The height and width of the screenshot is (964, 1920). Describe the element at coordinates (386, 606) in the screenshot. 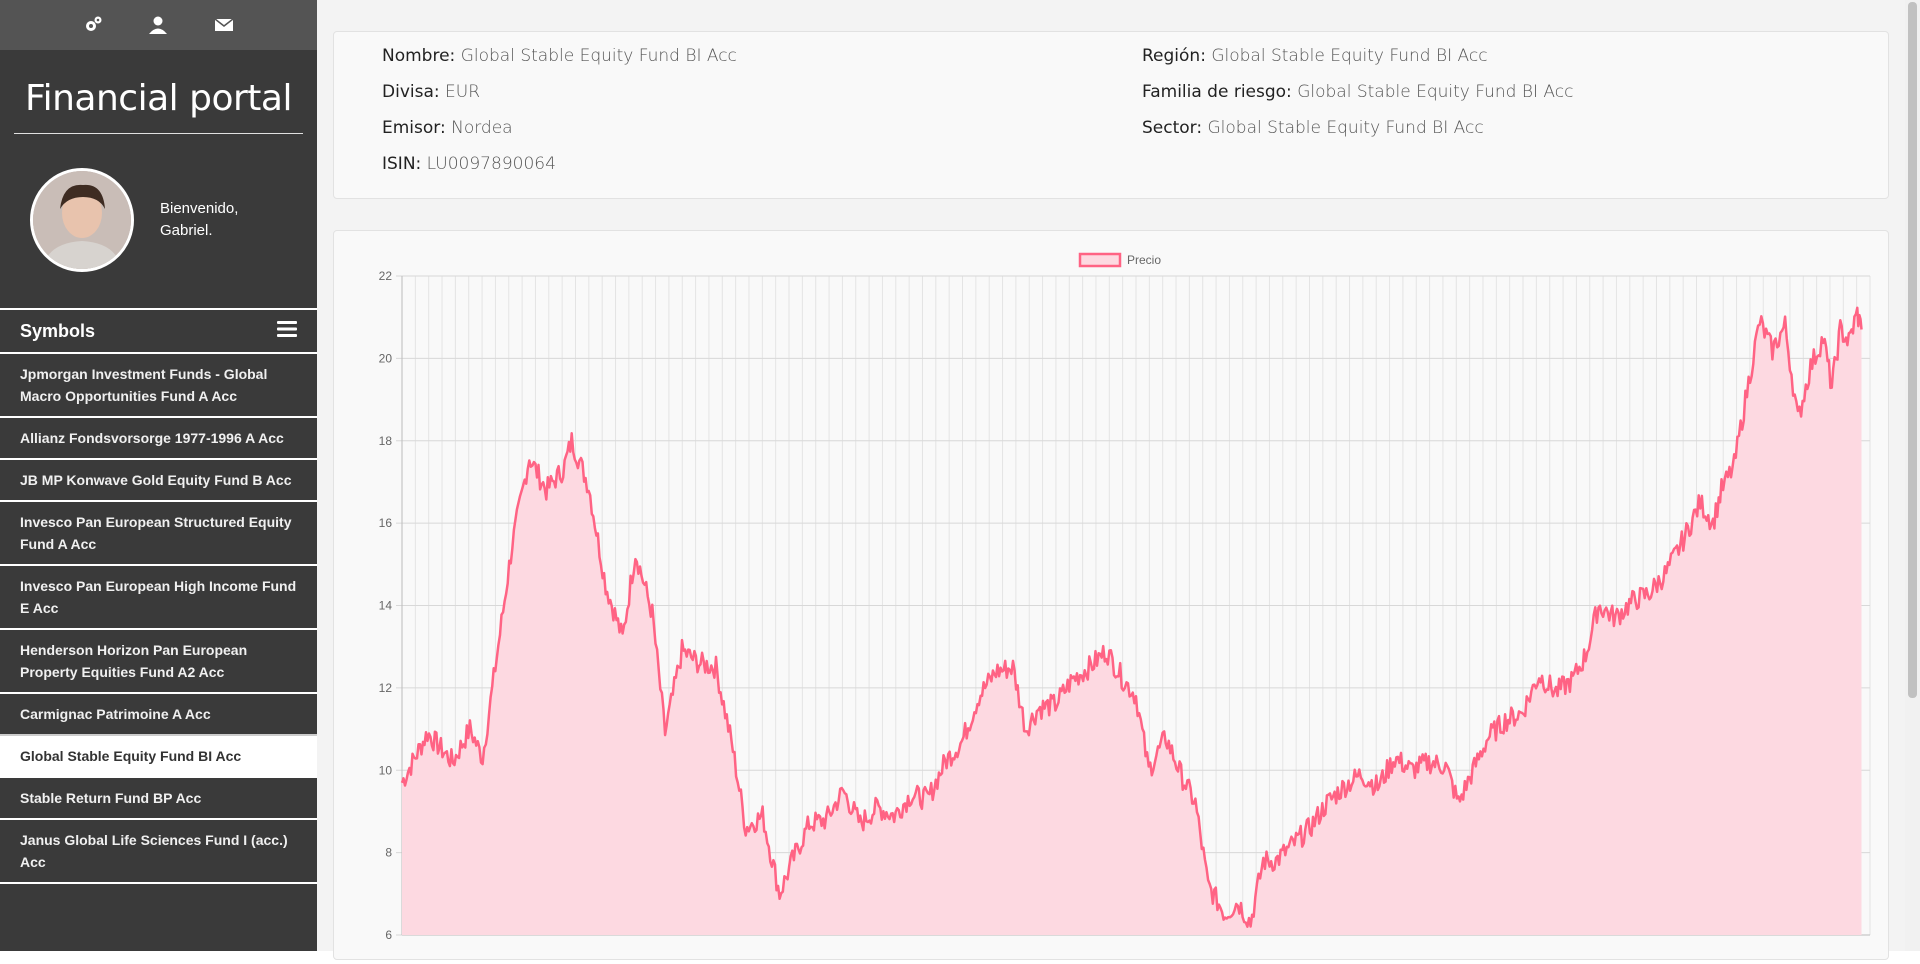

I see `y-tick-label: 14` at that location.